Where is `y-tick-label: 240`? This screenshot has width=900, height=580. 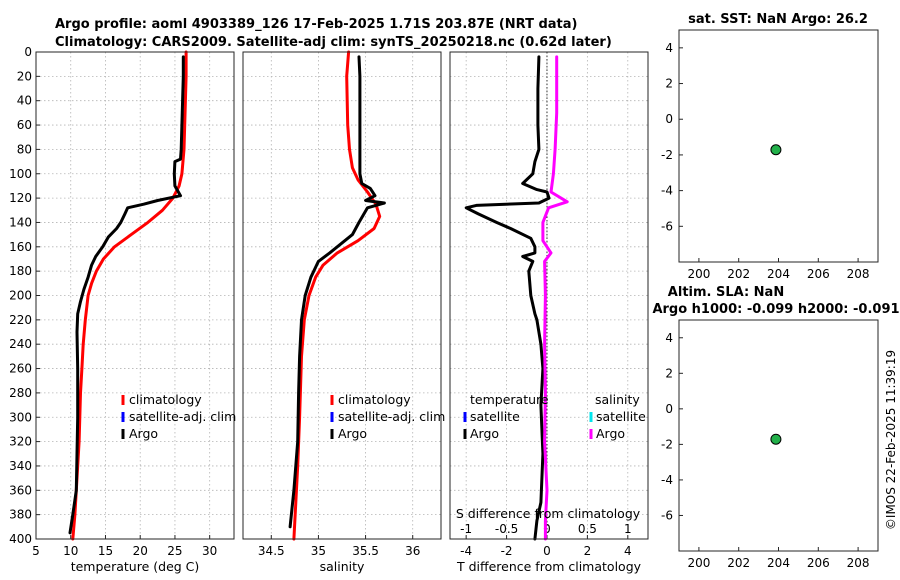 y-tick-label: 240 is located at coordinates (20, 344).